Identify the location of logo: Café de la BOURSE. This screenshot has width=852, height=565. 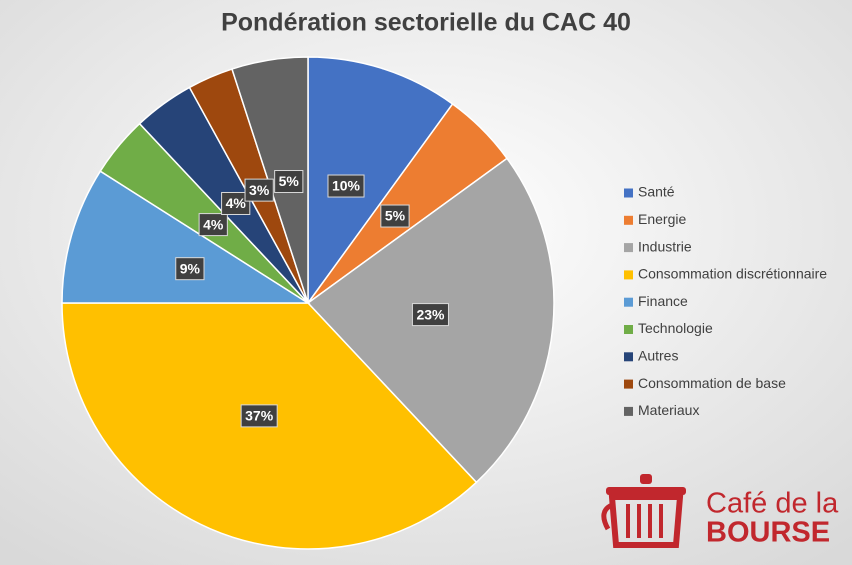
(720, 511).